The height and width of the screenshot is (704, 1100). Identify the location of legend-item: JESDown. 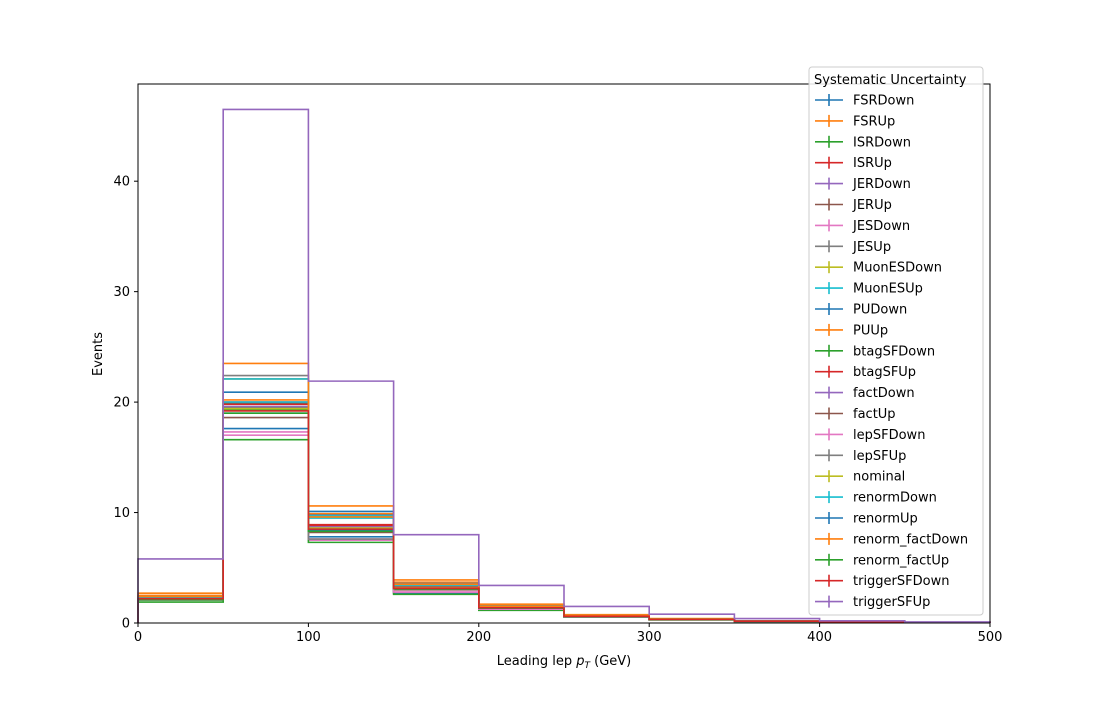
(862, 226).